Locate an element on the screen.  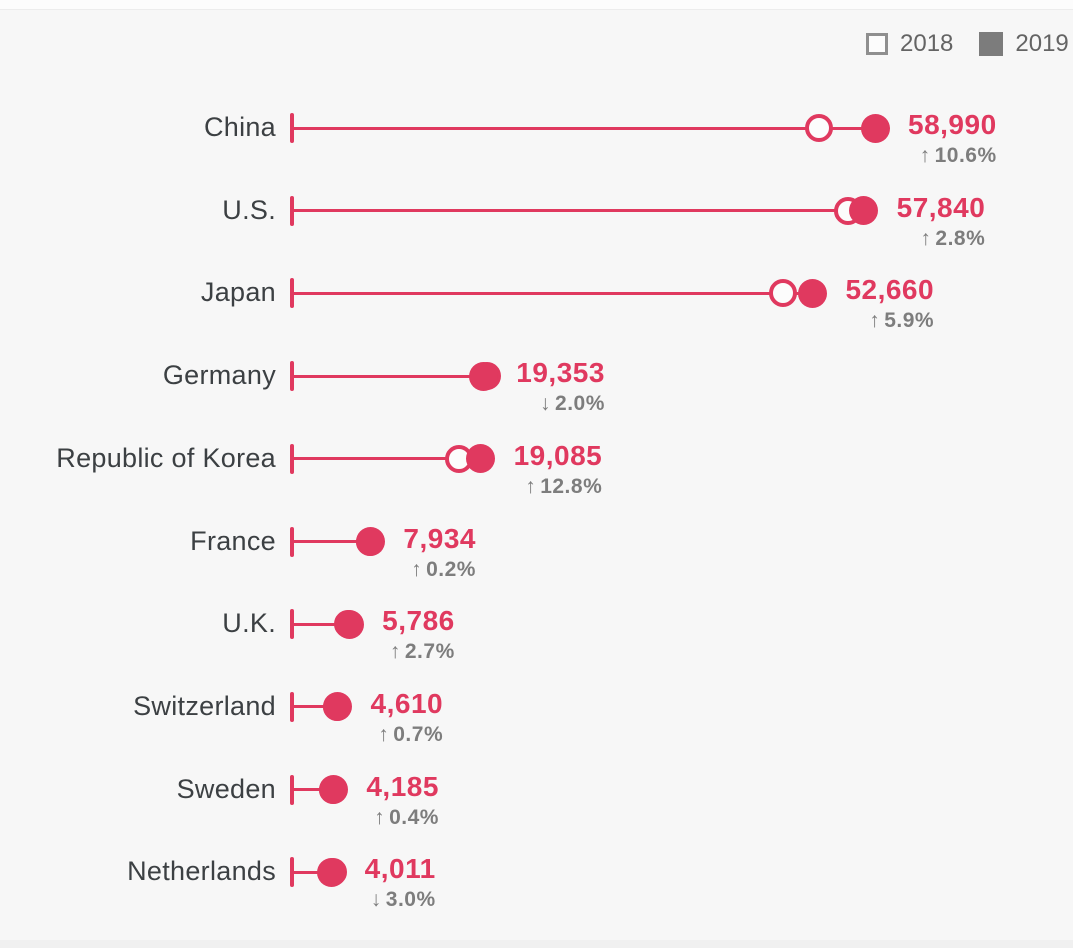
value-label: 58,990 is located at coordinates (952, 124).